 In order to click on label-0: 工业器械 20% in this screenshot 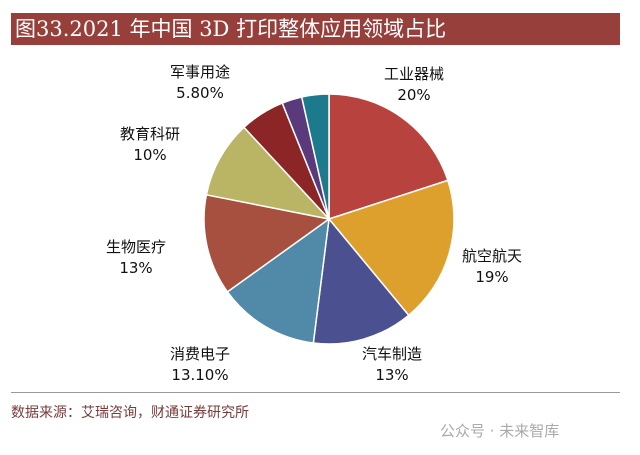, I will do `click(414, 84)`.